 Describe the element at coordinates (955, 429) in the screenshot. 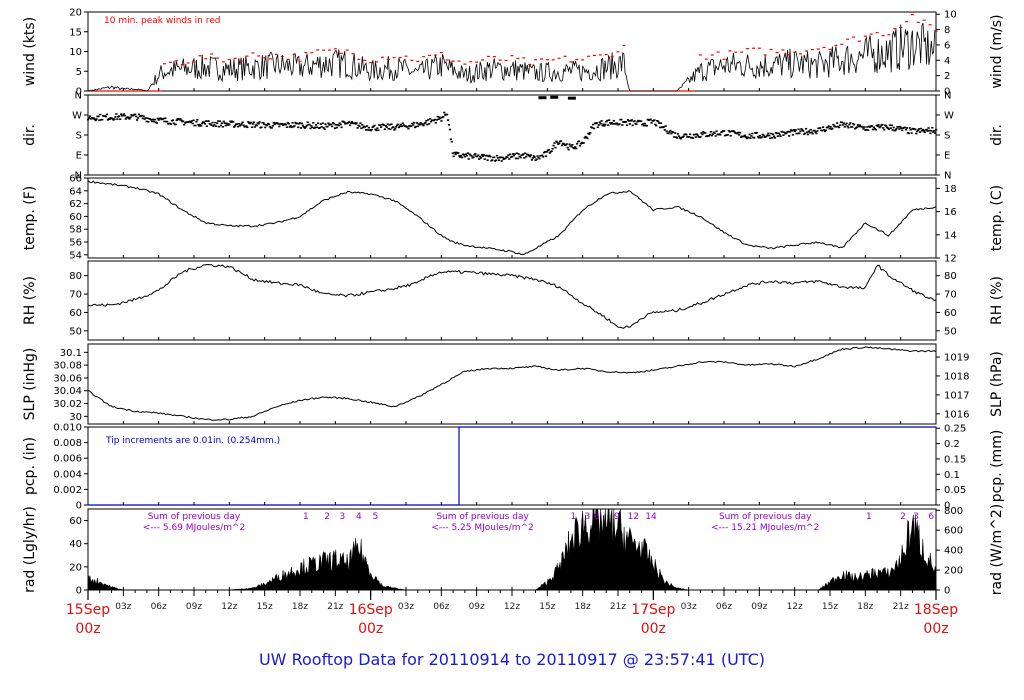

I see `y2-tick-label: 0.25` at that location.